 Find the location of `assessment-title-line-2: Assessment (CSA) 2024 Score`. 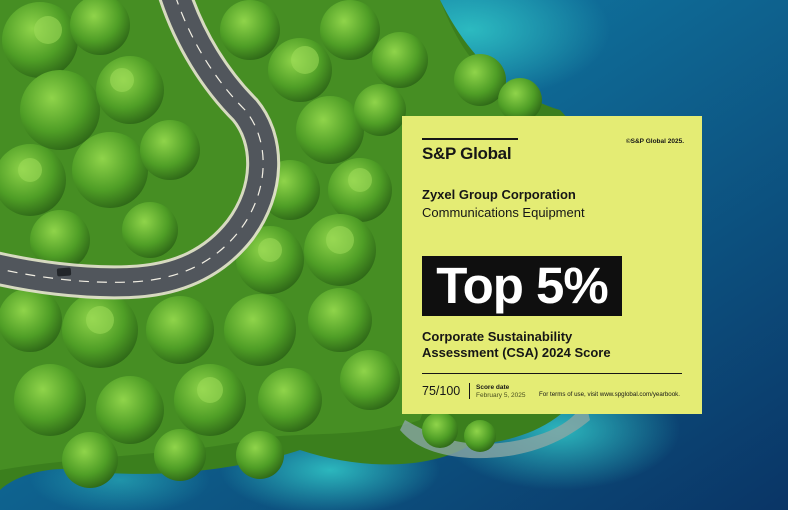

assessment-title-line-2: Assessment (CSA) 2024 Score is located at coordinates (516, 352).